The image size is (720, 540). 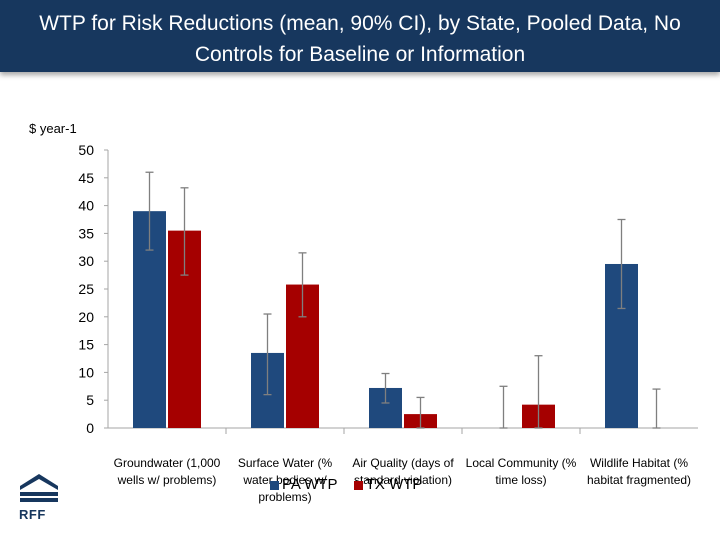 What do you see at coordinates (39, 488) in the screenshot?
I see `rff-logo-icon` at bounding box center [39, 488].